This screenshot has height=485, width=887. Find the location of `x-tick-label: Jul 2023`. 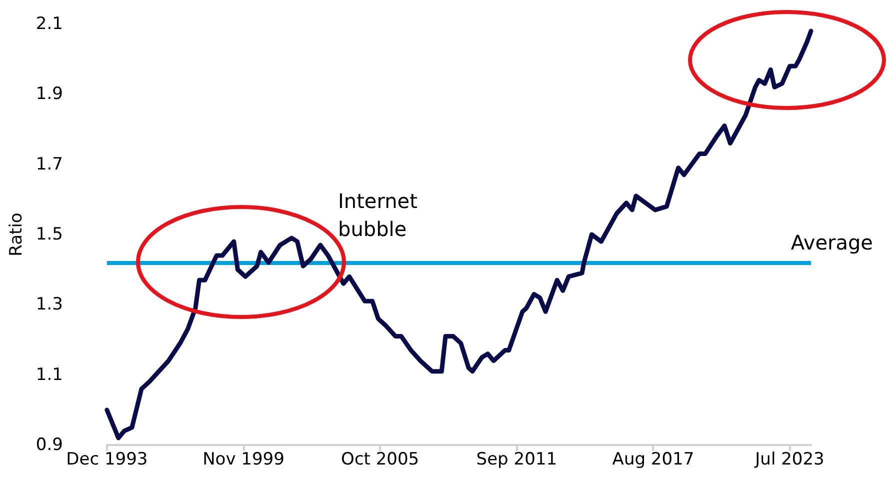

x-tick-label: Jul 2023 is located at coordinates (789, 460).